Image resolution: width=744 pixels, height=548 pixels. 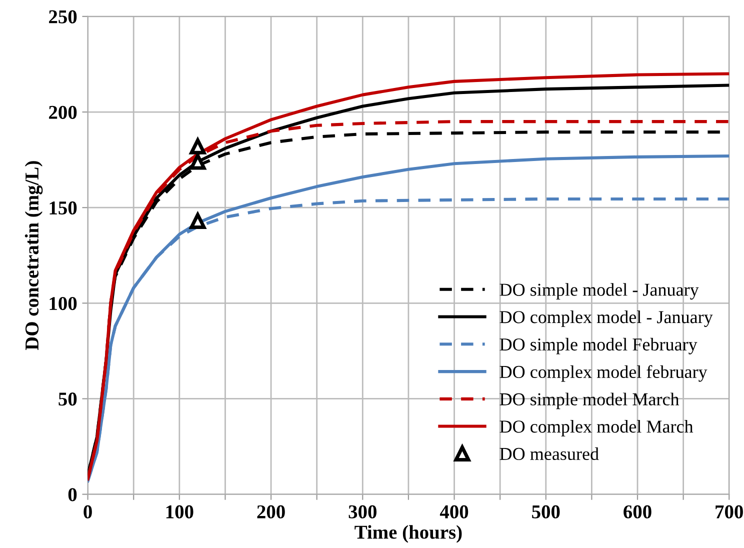 I want to click on y-tick-label: 0, so click(x=72, y=495).